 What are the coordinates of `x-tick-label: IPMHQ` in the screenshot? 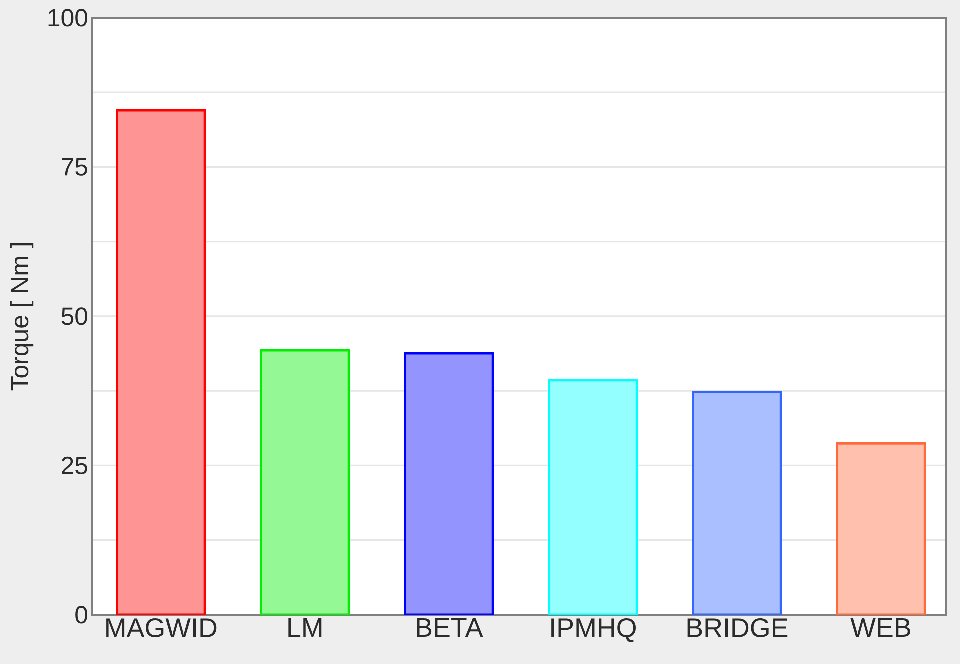 It's located at (594, 630).